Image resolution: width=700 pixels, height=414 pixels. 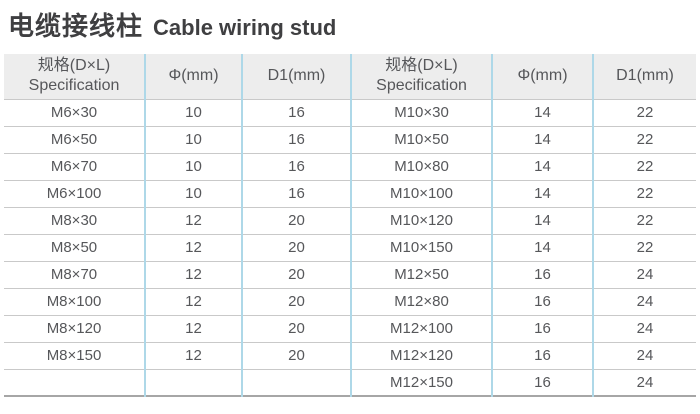 I want to click on spec-cell: M12×150, so click(x=421, y=382).